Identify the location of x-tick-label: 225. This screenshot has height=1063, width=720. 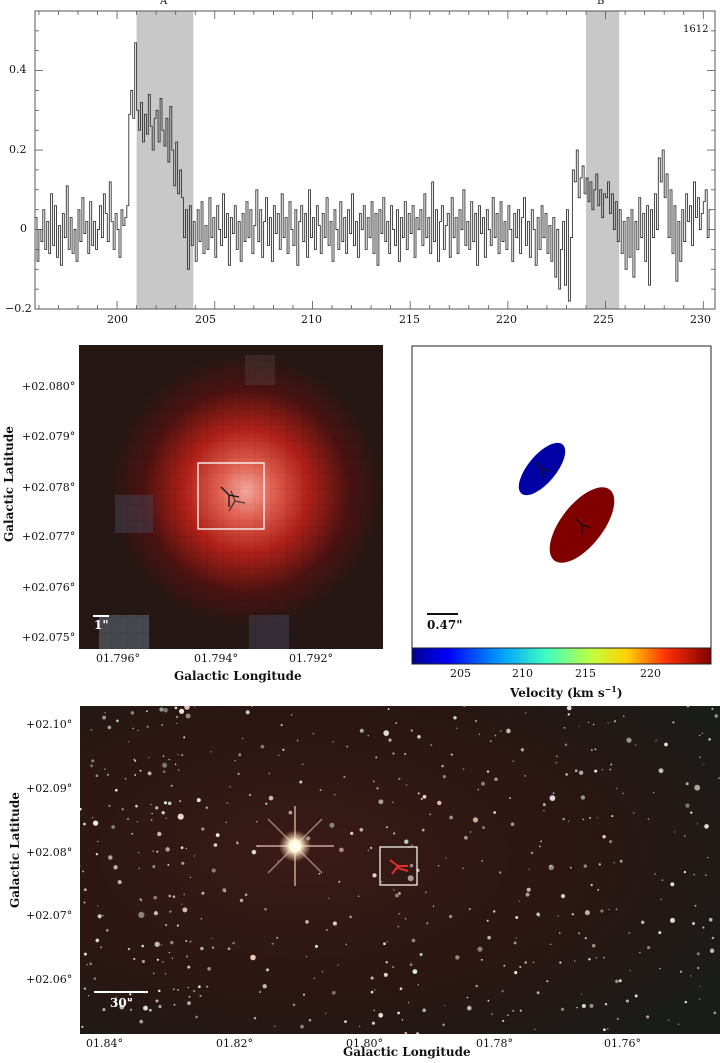
(603, 319).